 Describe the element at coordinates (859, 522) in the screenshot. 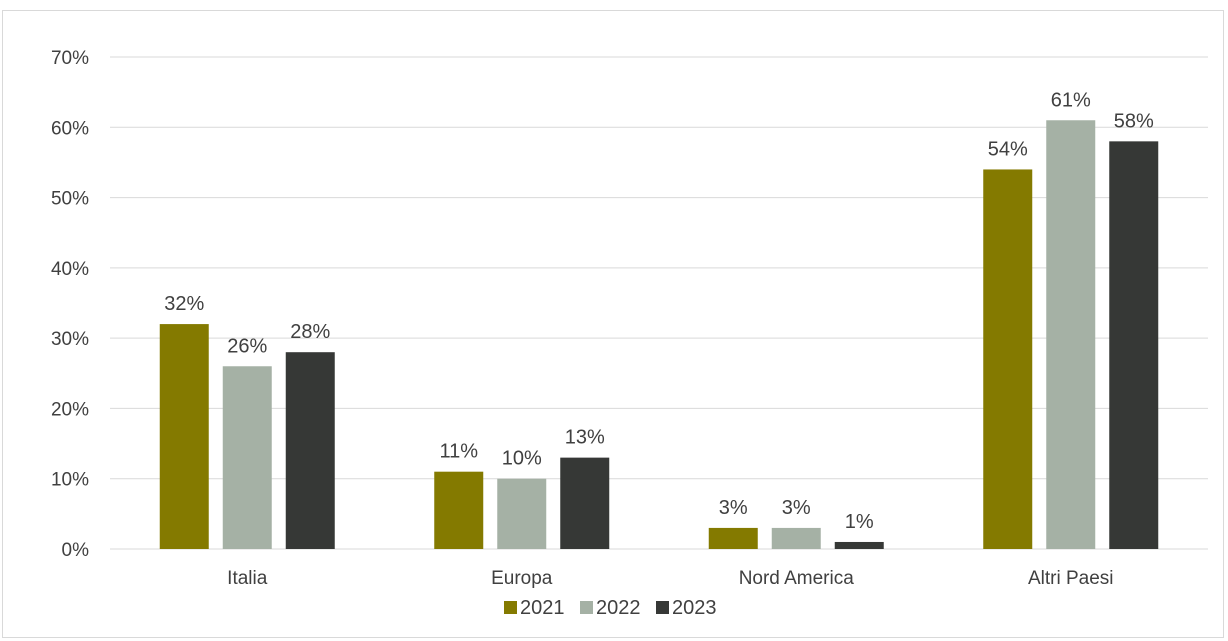

I see `data-label: 1%` at that location.